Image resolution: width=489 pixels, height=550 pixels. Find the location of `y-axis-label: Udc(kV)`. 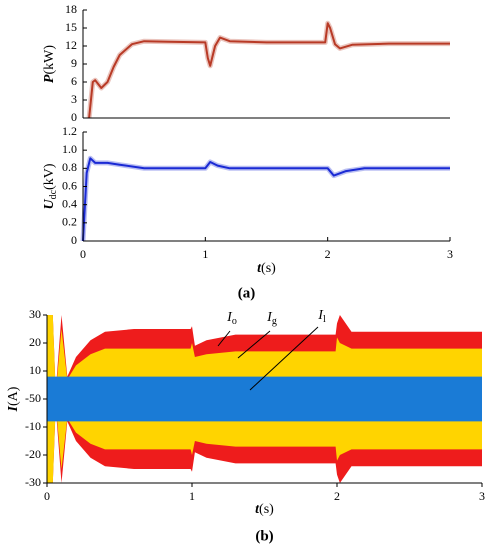

y-axis-label: Udc(kV) is located at coordinates (50, 186).